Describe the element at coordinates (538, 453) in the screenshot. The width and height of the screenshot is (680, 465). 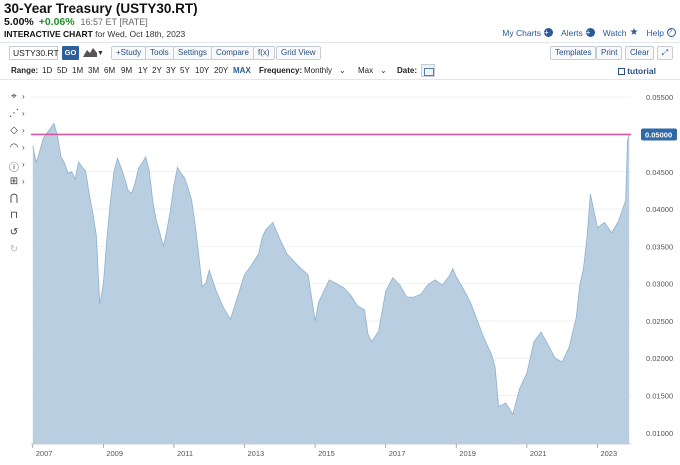
I see `x-tick-label: 2021` at that location.